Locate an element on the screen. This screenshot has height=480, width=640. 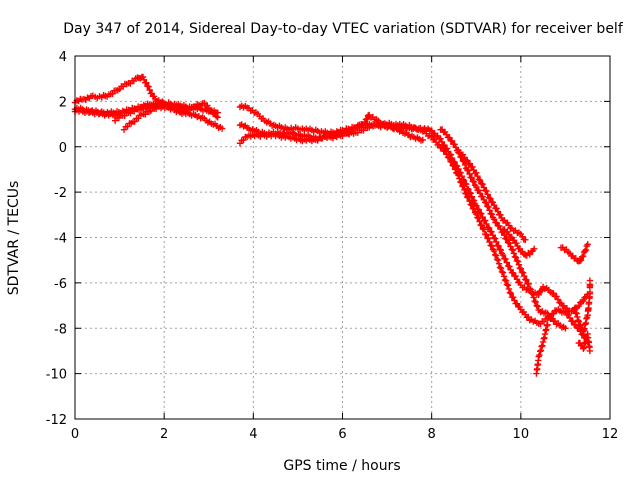
x-axis-label: GPS time / hours is located at coordinates (341, 466).